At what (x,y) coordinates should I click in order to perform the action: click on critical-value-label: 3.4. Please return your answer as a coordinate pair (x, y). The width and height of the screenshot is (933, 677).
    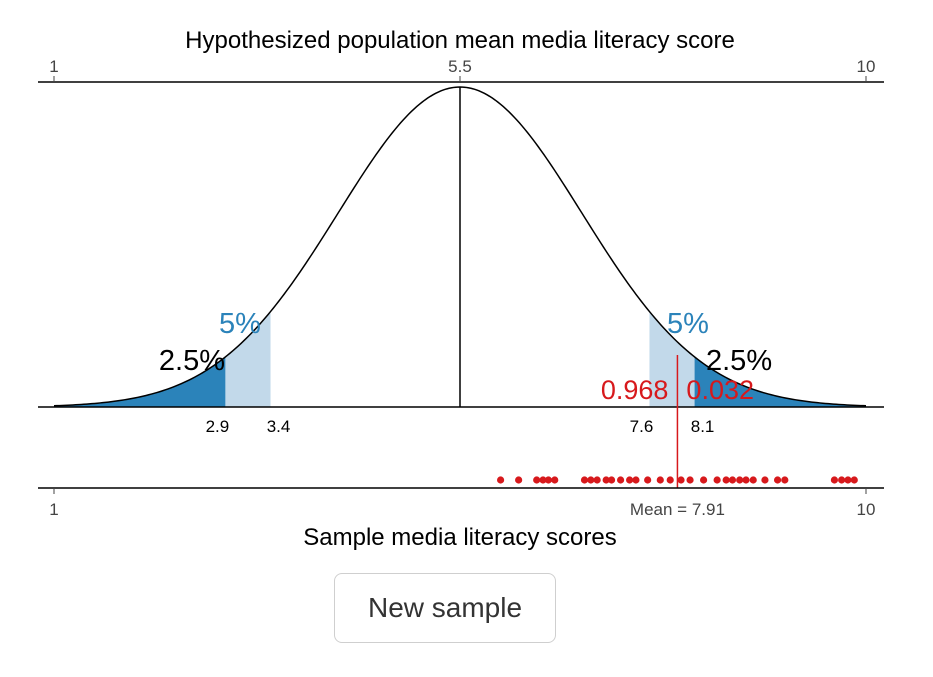
    Looking at the image, I should click on (279, 426).